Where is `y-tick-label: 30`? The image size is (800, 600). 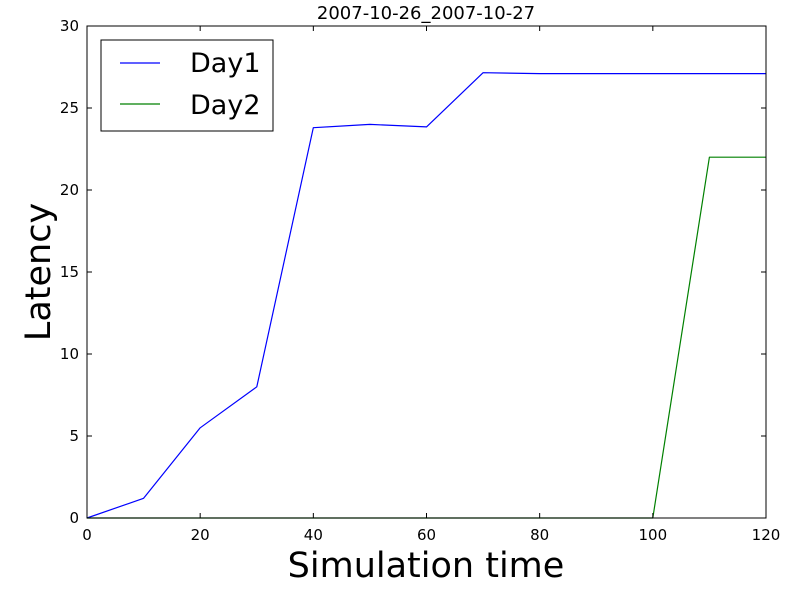
y-tick-label: 30 is located at coordinates (69, 26).